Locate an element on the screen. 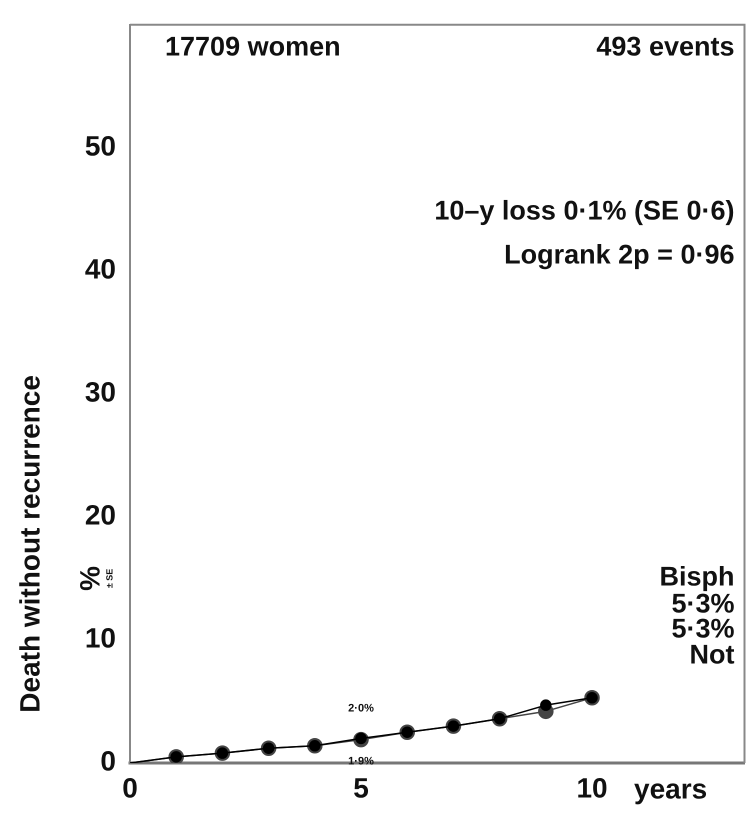 The width and height of the screenshot is (753, 816). annotation: 17709 women is located at coordinates (253, 46).